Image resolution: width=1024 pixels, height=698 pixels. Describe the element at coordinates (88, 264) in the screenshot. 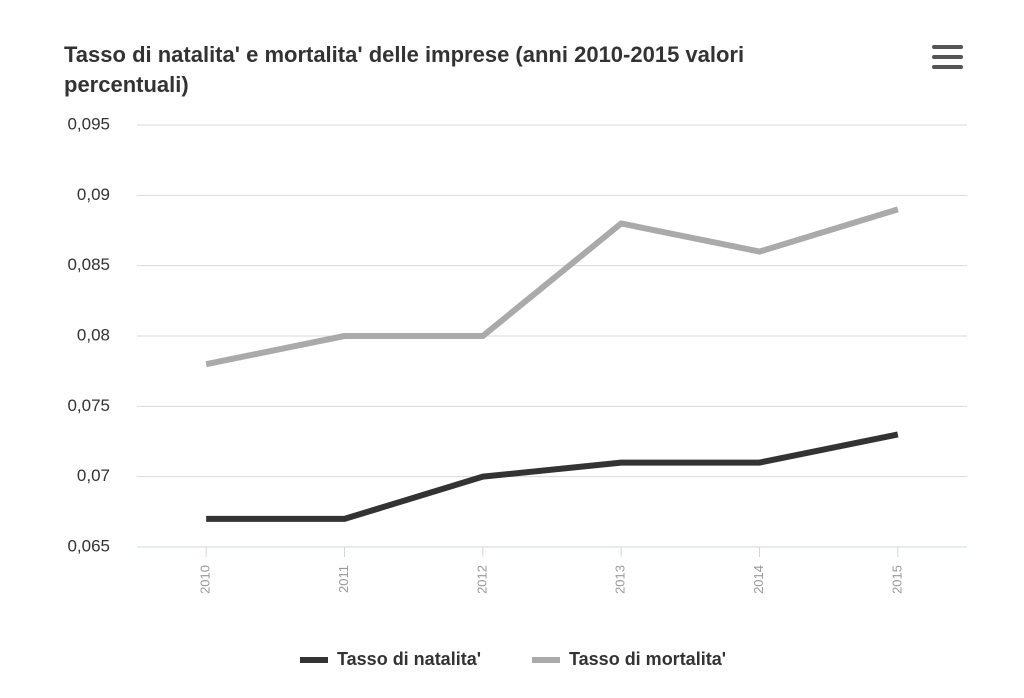

I see `y-tick-label: 0,085` at that location.